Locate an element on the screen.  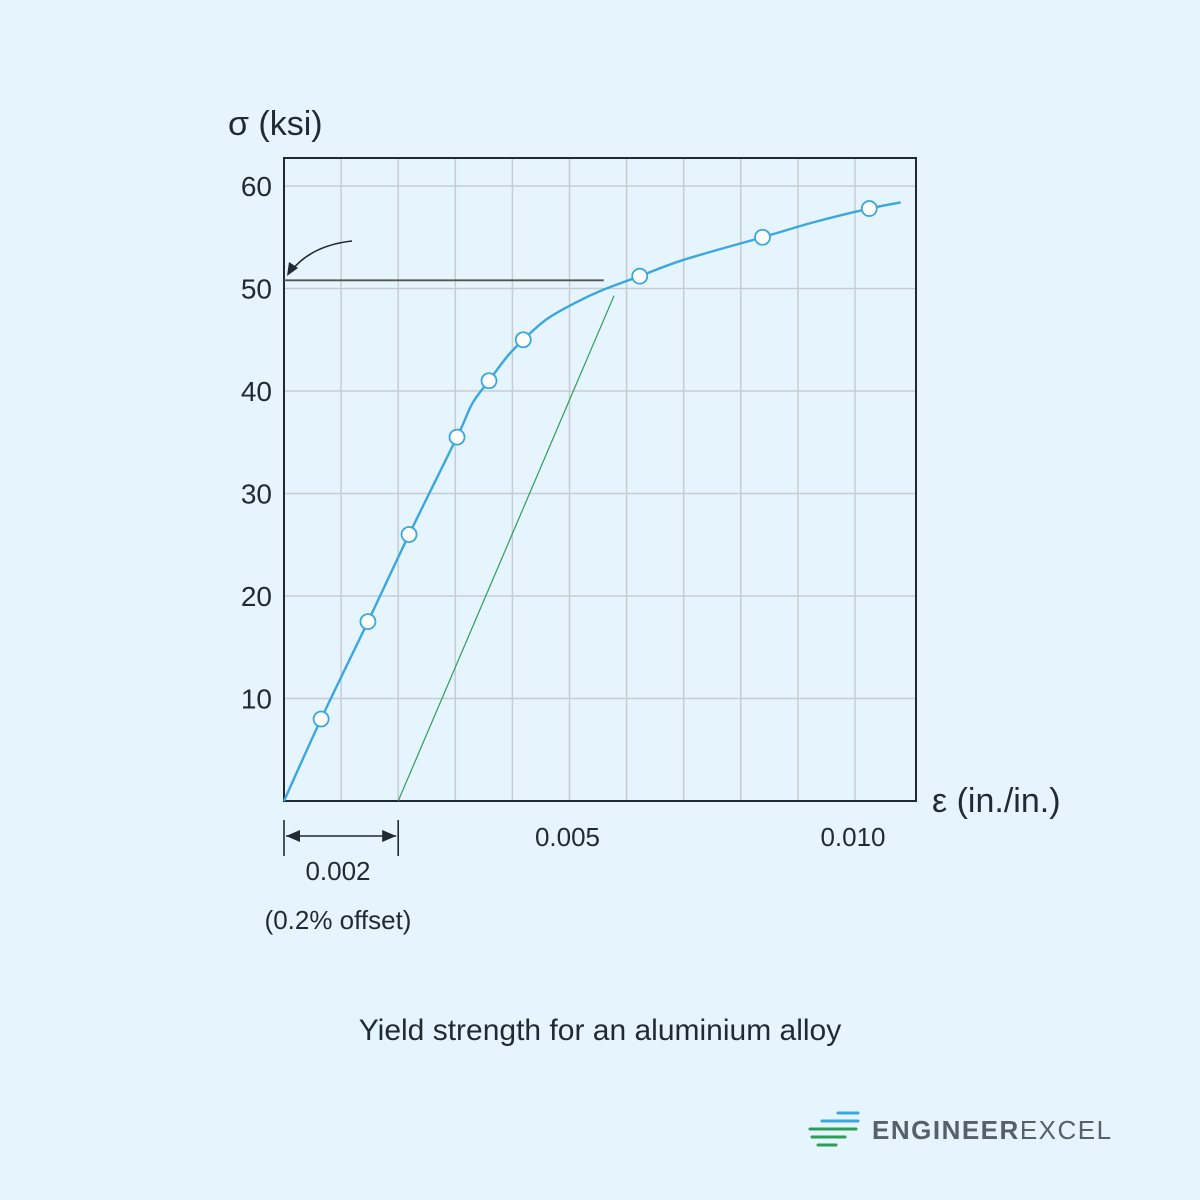
y-tick-label: 40 is located at coordinates (256, 391).